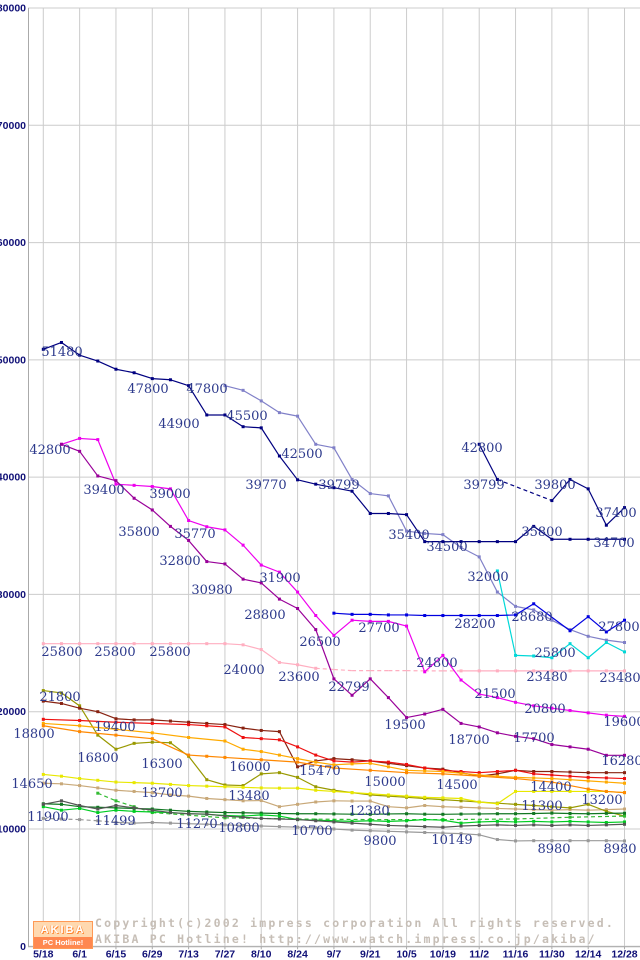  Describe the element at coordinates (13, 126) in the screenshot. I see `y-tick-label: 70000` at that location.